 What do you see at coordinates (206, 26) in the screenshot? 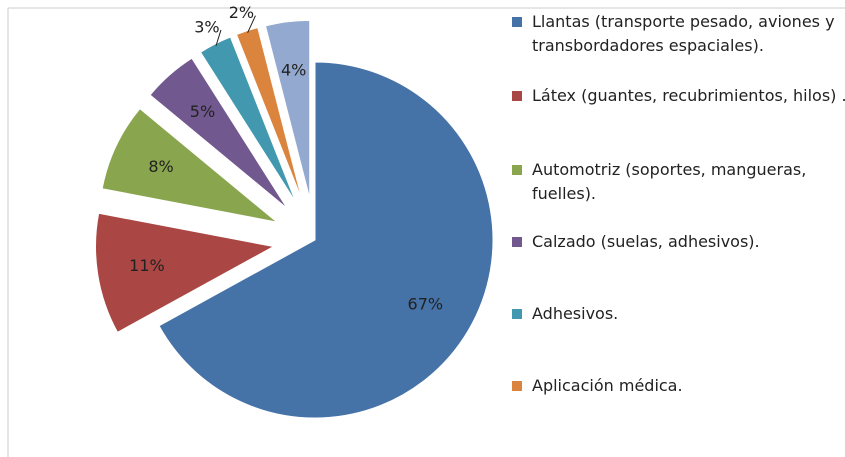
I see `data-label: 3%` at bounding box center [206, 26].